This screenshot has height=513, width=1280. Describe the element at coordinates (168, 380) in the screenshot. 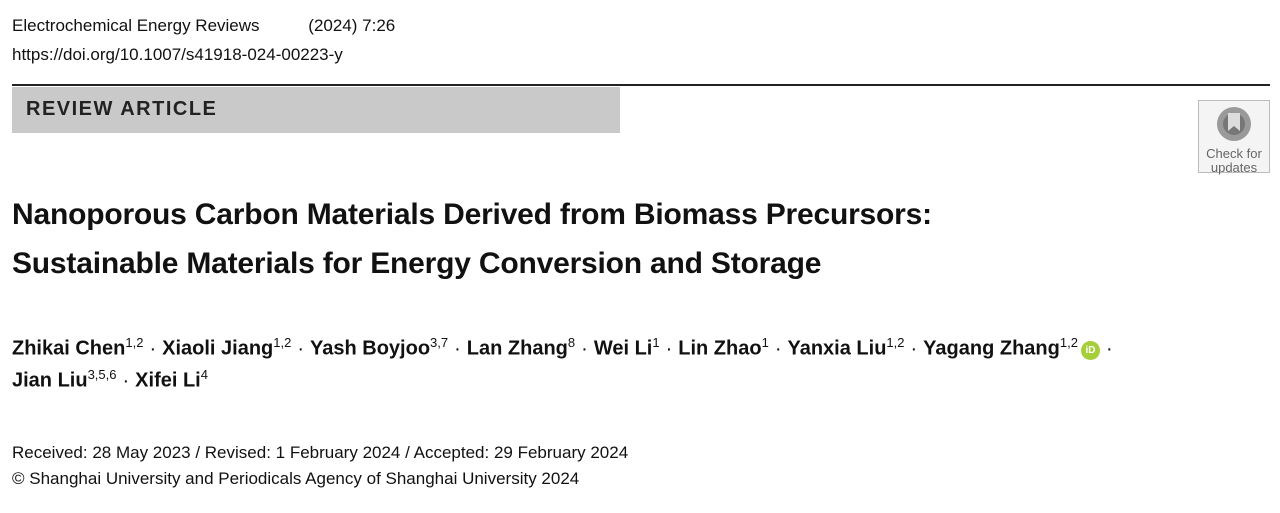

I see `author-name: Xifei Li` at that location.